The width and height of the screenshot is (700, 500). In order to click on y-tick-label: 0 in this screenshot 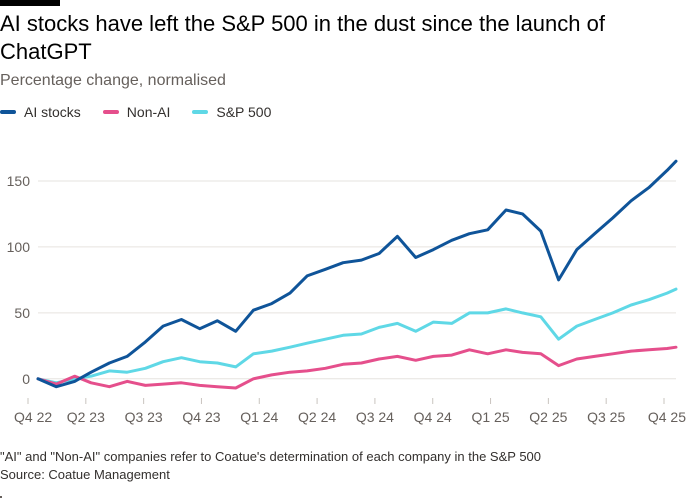, I will do `click(26, 379)`.